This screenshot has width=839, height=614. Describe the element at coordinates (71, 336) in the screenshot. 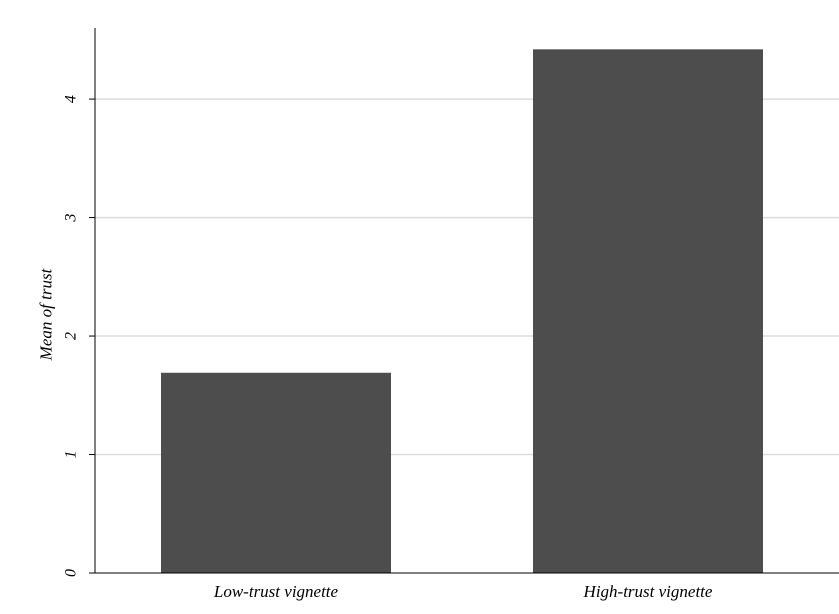

I see `y-tick-label-2: 2` at that location.